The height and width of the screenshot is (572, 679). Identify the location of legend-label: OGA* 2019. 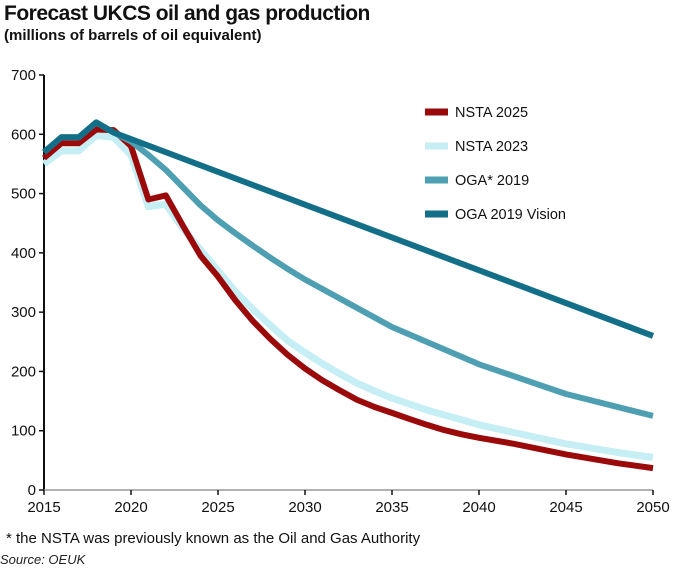
(492, 181).